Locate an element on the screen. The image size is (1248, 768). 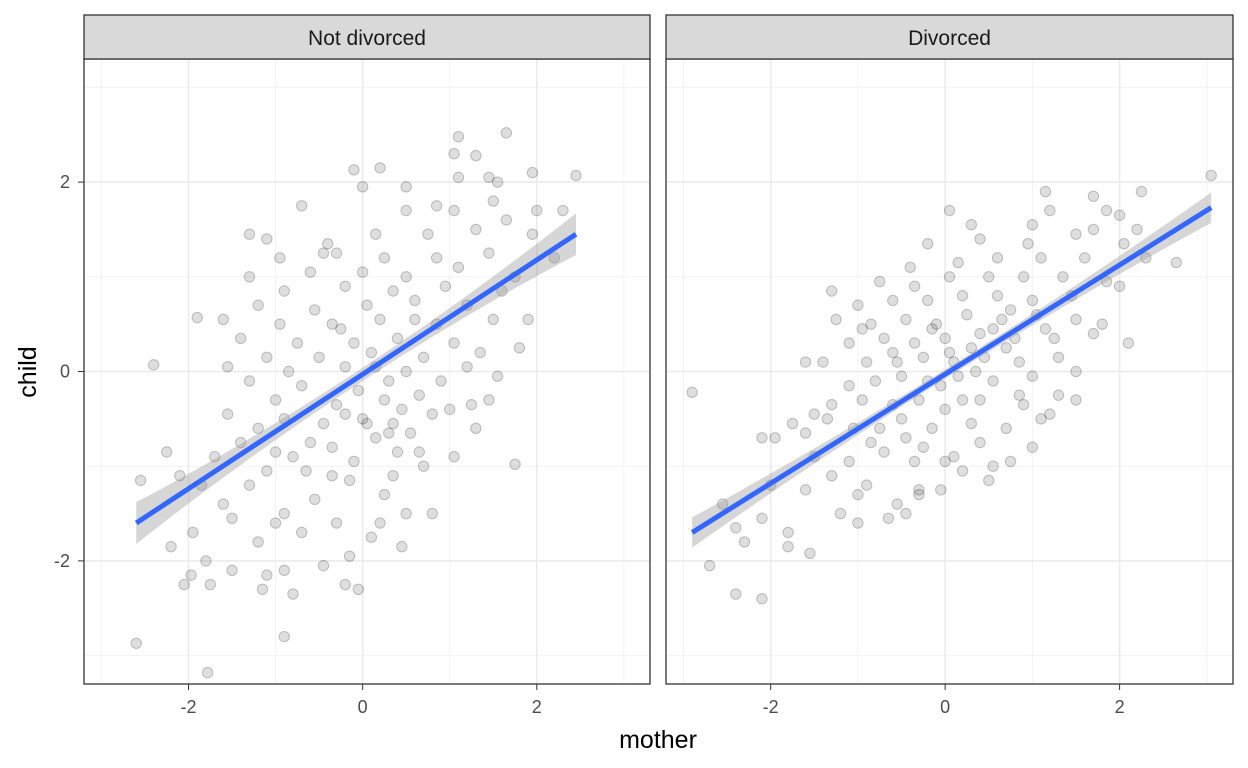
y-tick-label: 0 is located at coordinates (65, 372).